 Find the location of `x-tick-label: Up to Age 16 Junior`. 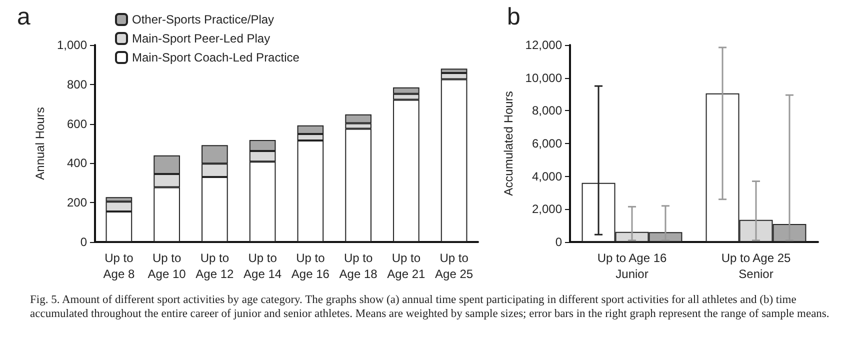

x-tick-label: Up to Age 16 Junior is located at coordinates (632, 266).